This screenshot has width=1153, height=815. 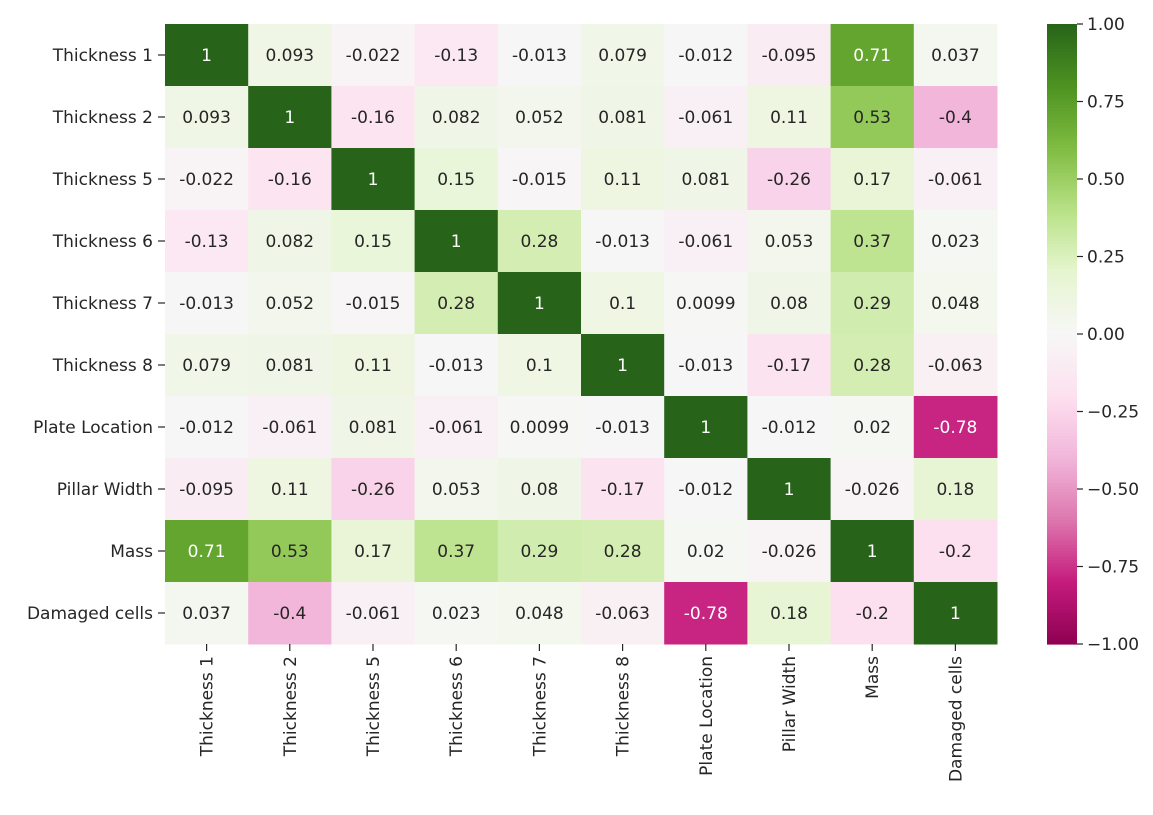 I want to click on row-tick-label: Thickness 1, so click(x=102, y=56).